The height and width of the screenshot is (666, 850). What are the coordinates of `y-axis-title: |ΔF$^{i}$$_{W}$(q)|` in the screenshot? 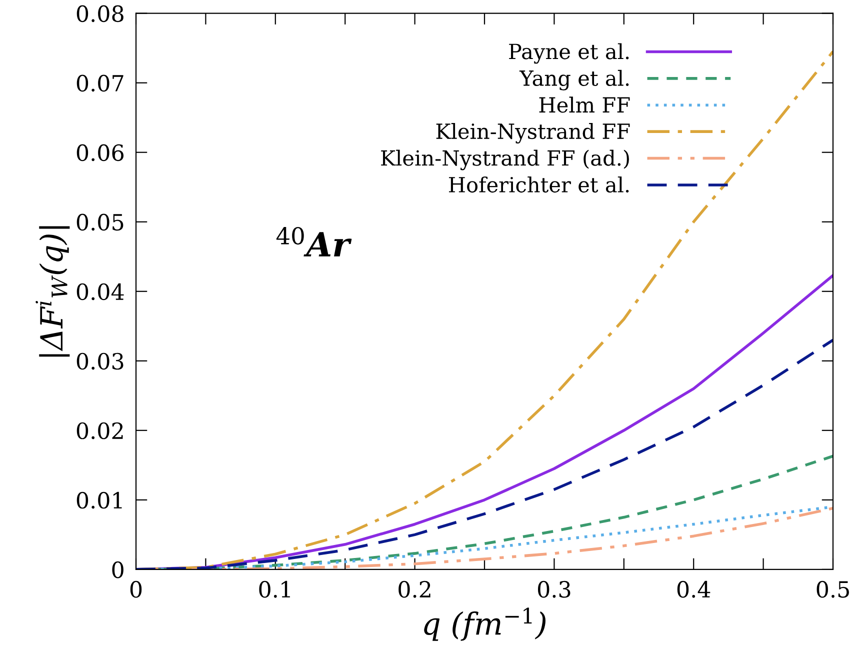 It's located at (53, 291).